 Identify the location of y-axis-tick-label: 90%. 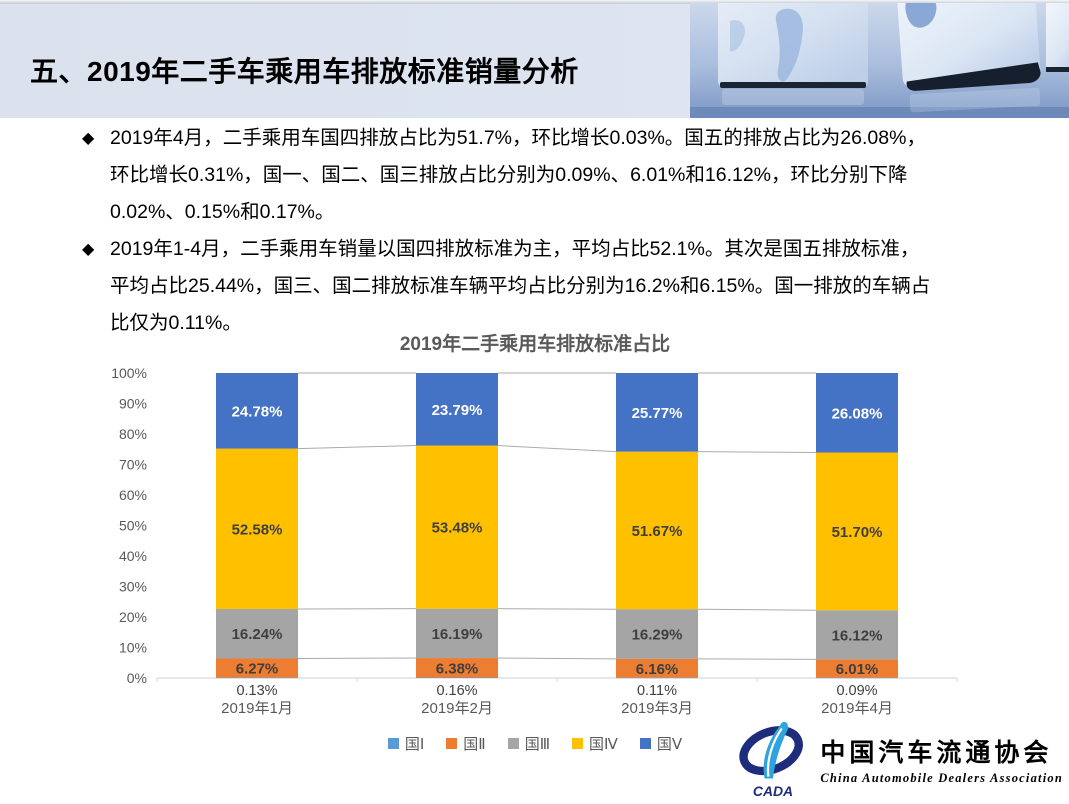
(133, 404).